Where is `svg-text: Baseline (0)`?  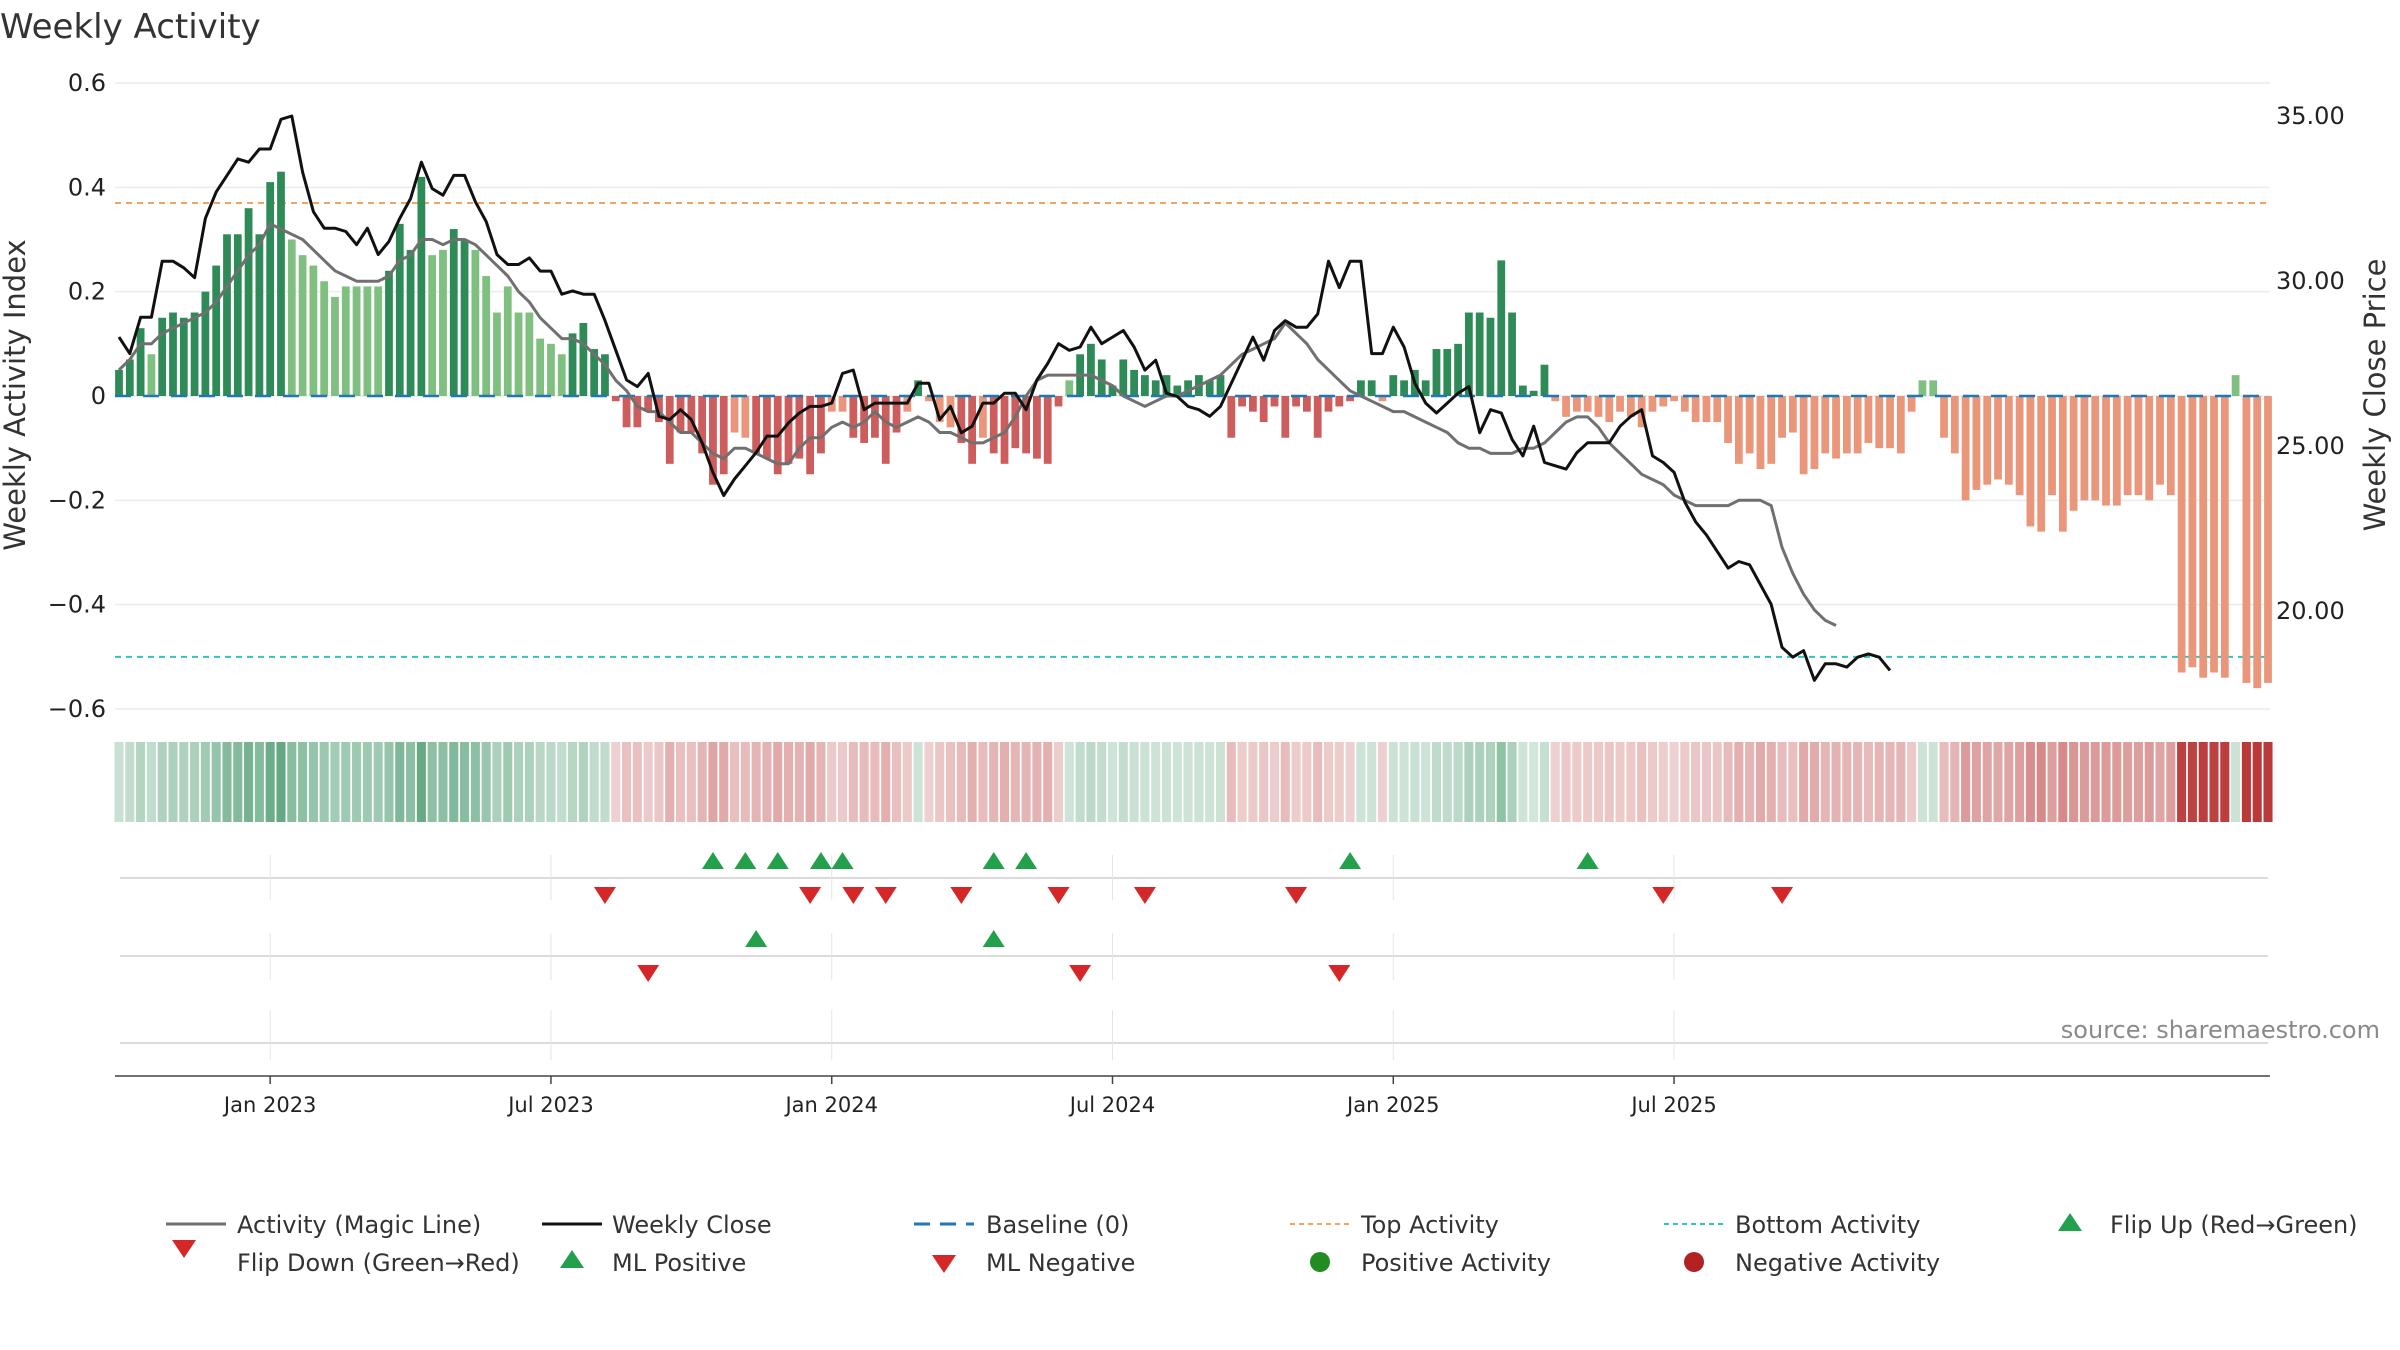
svg-text: Baseline (0) is located at coordinates (1057, 1225).